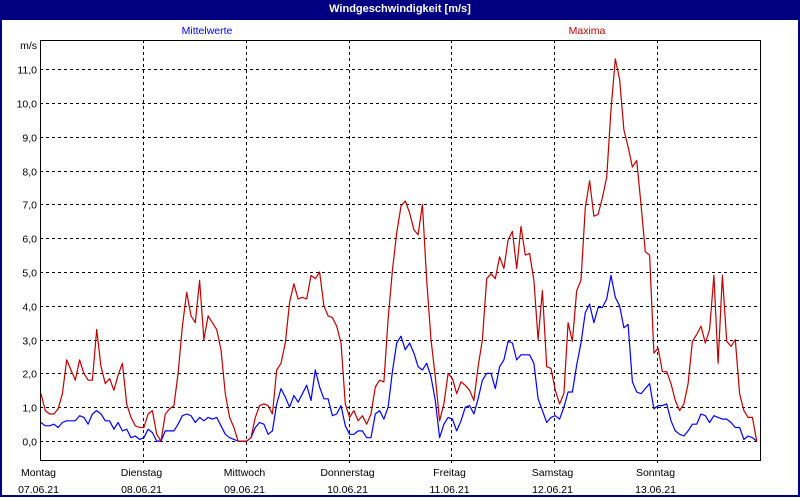 The image size is (800, 500). Describe the element at coordinates (142, 473) in the screenshot. I see `day-label: Dienstag` at that location.